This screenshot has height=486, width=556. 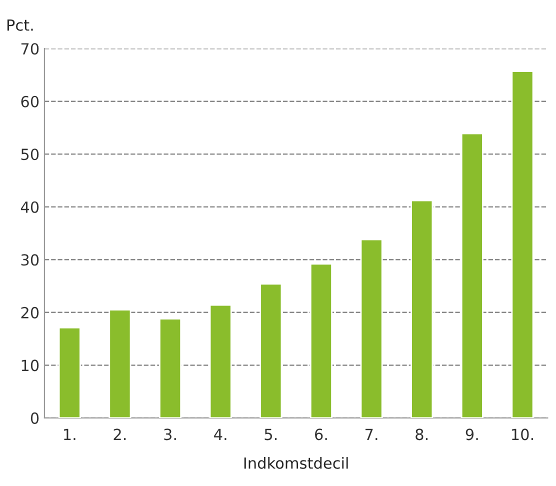 What do you see at coordinates (321, 434) in the screenshot?
I see `x-tick-label: 6.` at bounding box center [321, 434].